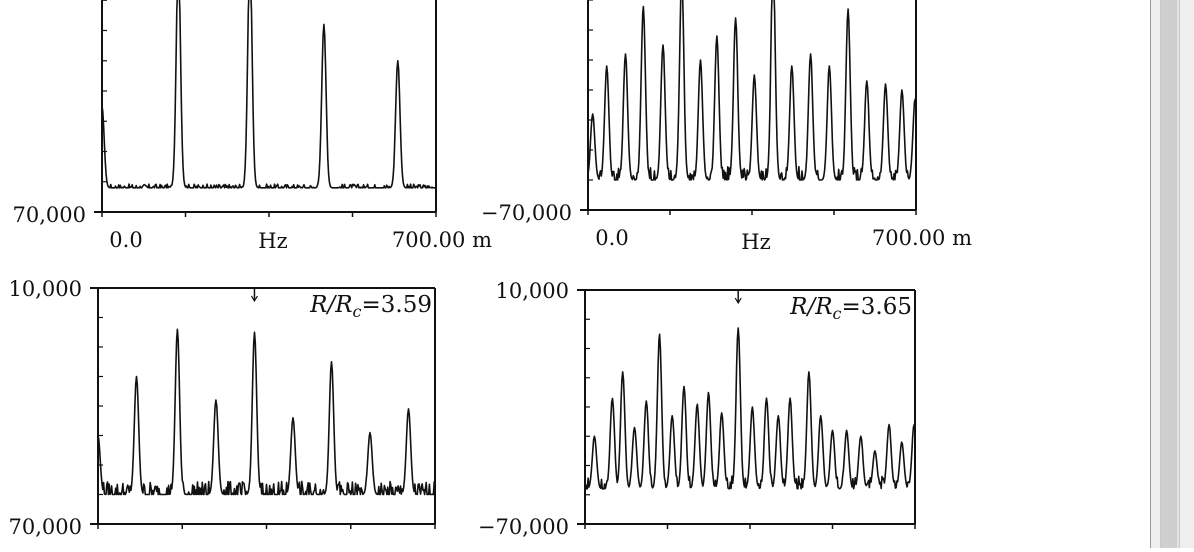  Describe the element at coordinates (850, 308) in the screenshot. I see `ratio-annotation: R/Rc=3.65` at that location.